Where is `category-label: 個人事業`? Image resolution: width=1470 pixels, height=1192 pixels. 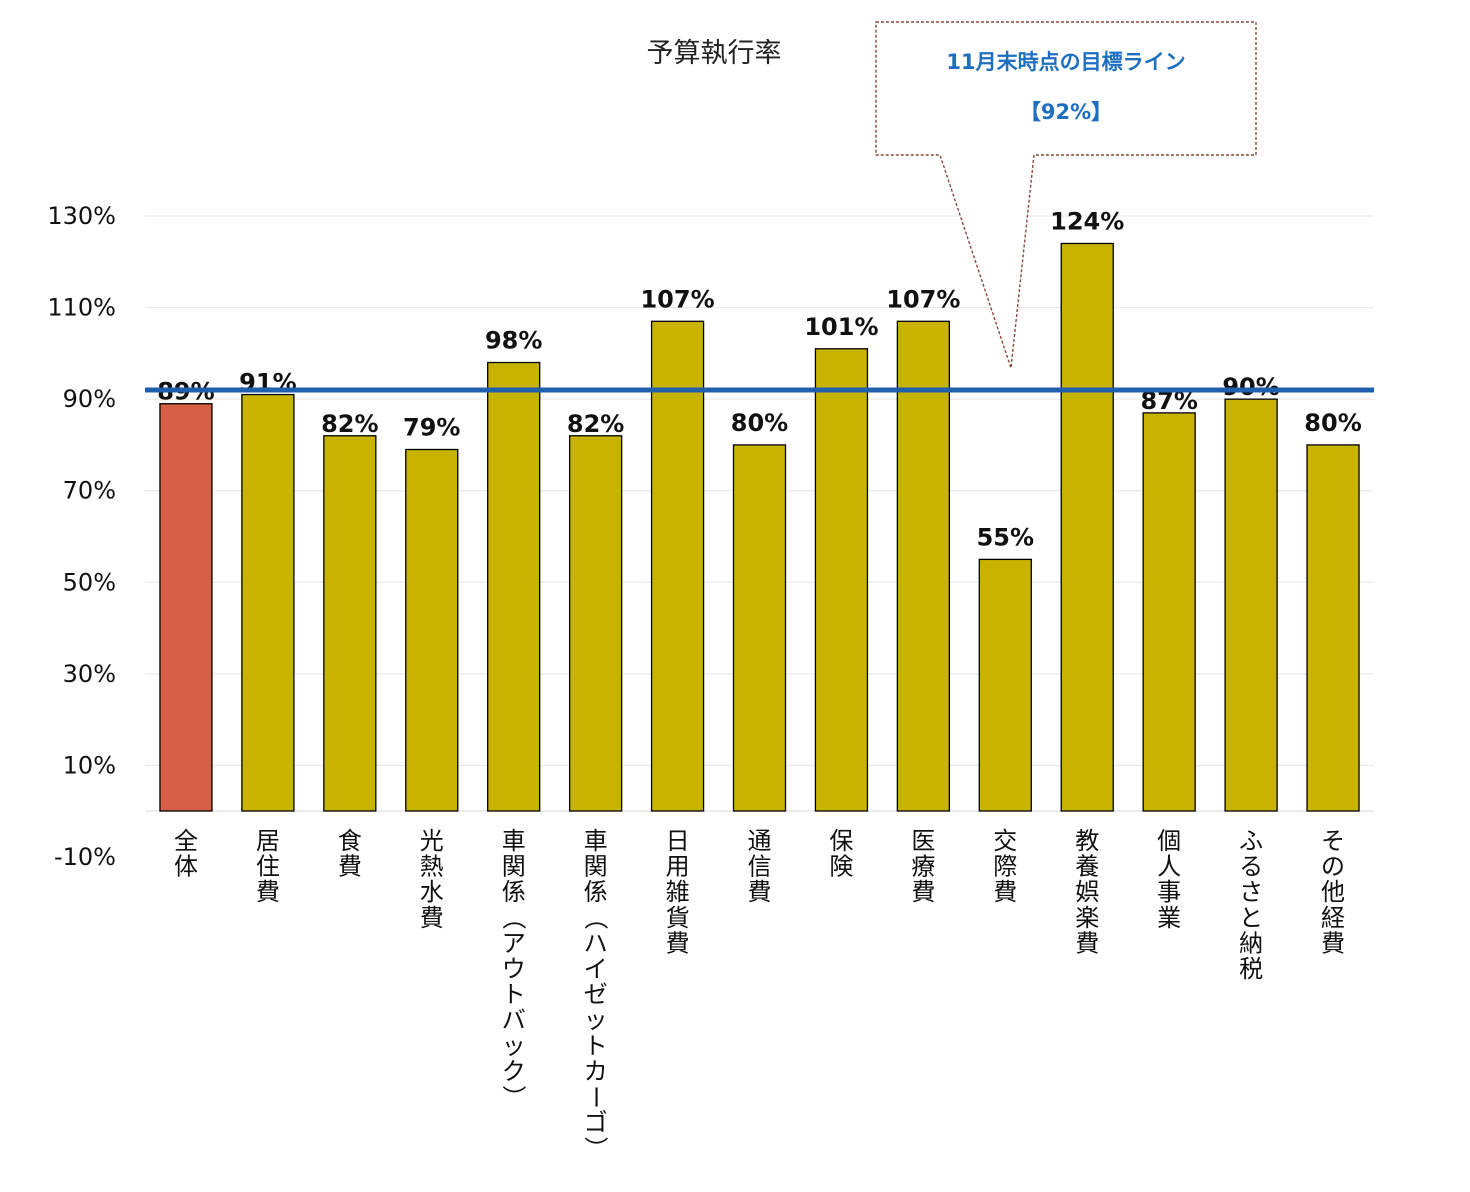 category-label: 個人事業 is located at coordinates (1169, 879).